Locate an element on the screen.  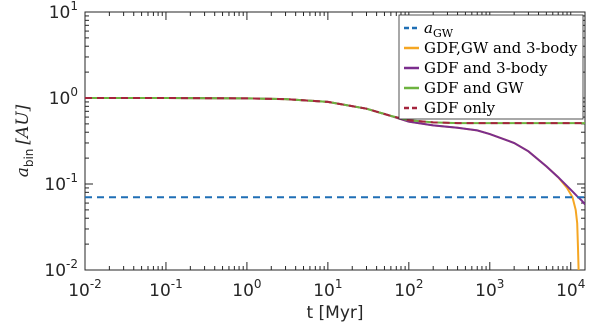
x-tick-label-1: 10⁻¹ is located at coordinates (166, 289).